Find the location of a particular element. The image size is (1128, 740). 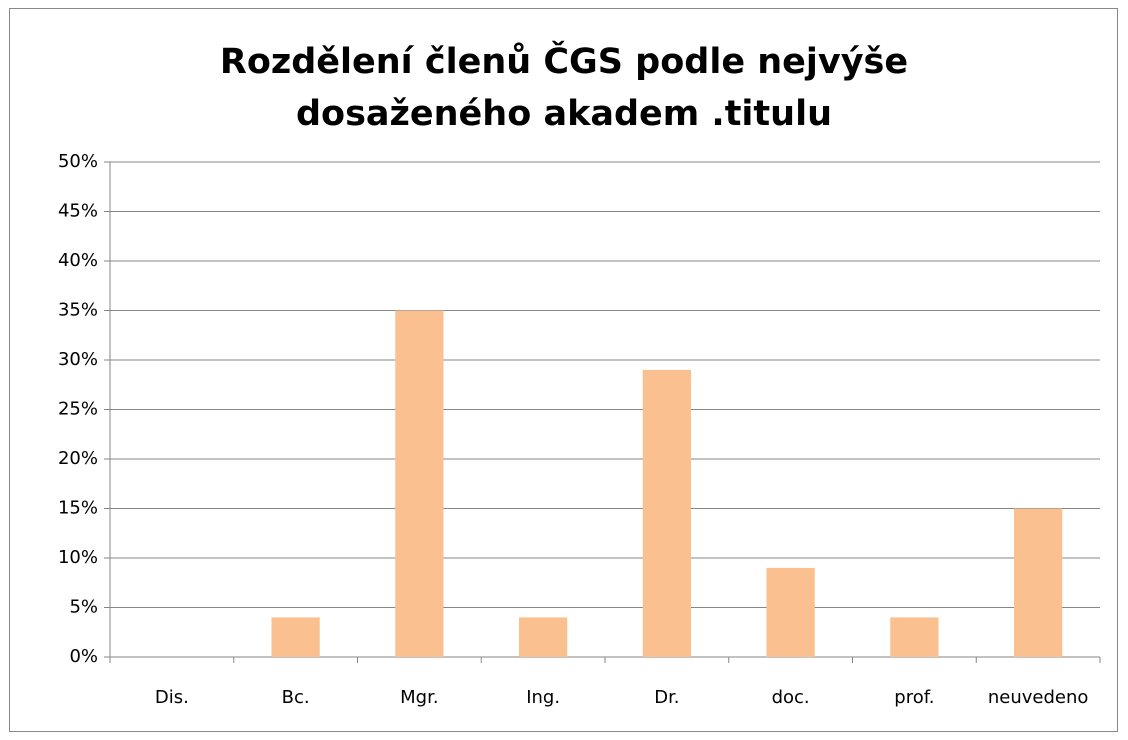

y-tick-label: 25% is located at coordinates (78, 409).